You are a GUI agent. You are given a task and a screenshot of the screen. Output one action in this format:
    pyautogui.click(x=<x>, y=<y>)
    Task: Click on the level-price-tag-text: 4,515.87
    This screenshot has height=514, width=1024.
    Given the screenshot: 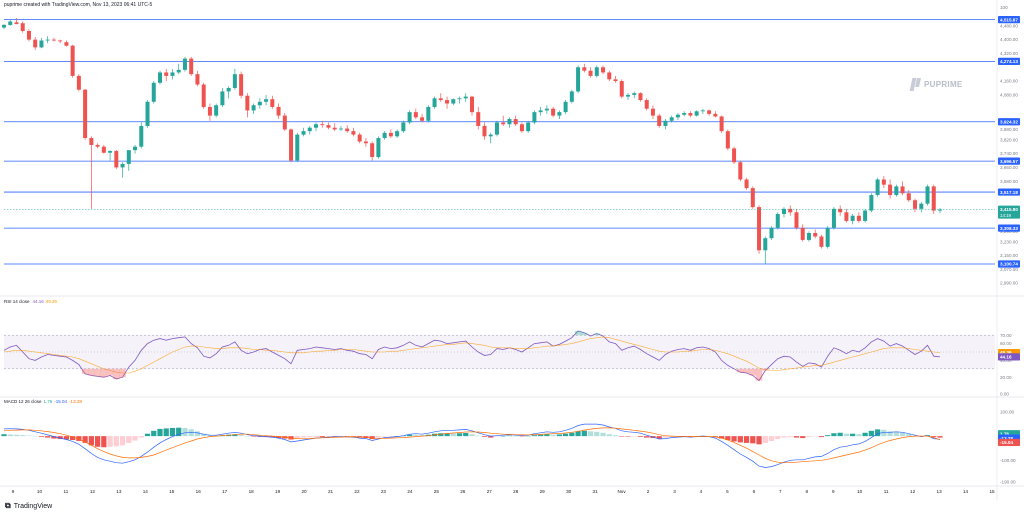 What is the action you would take?
    pyautogui.click(x=1009, y=19)
    